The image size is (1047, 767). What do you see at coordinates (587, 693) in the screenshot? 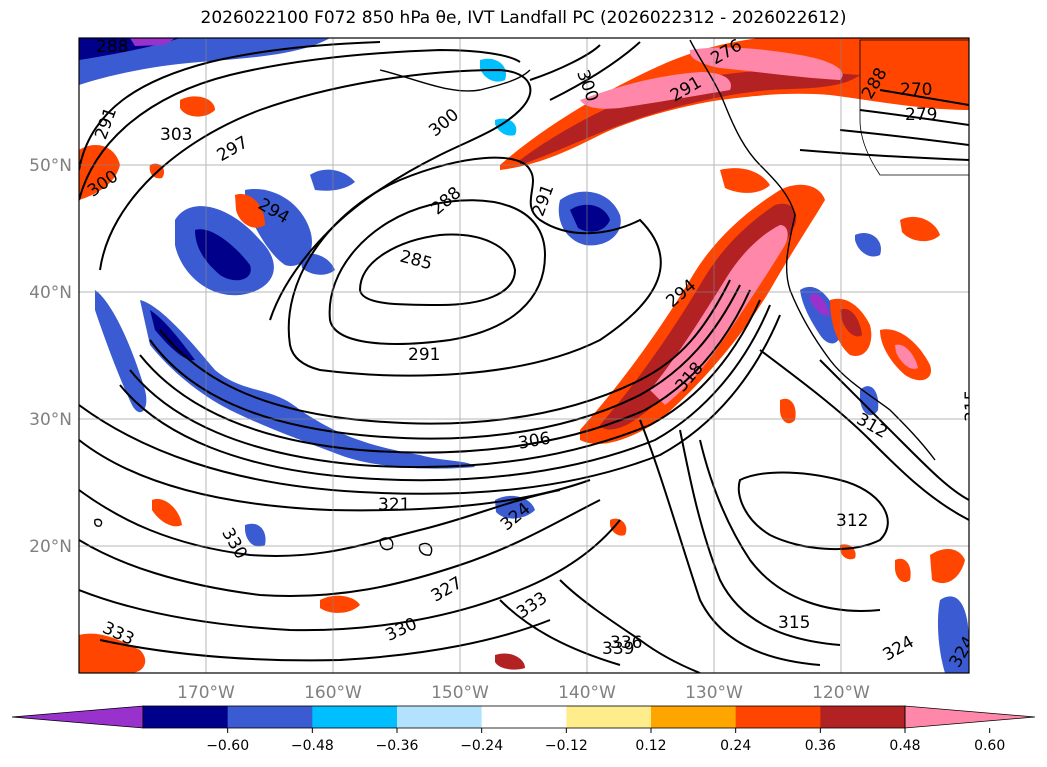
I see `lon-label: 140°W` at bounding box center [587, 693].